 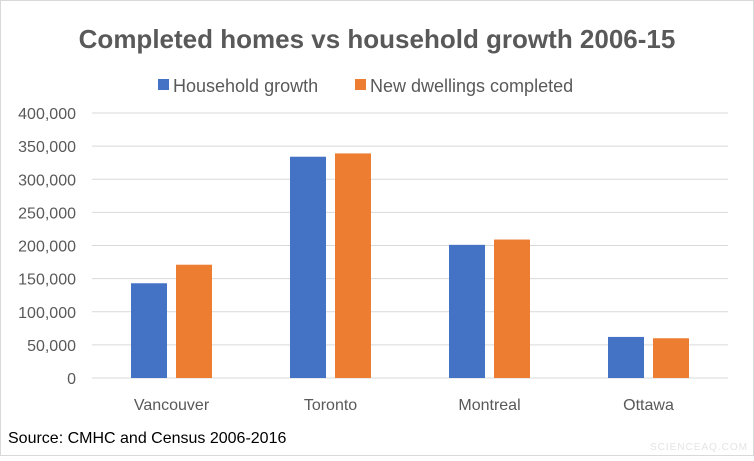 What do you see at coordinates (47, 313) in the screenshot?
I see `y-tick-label: 100,000` at bounding box center [47, 313].